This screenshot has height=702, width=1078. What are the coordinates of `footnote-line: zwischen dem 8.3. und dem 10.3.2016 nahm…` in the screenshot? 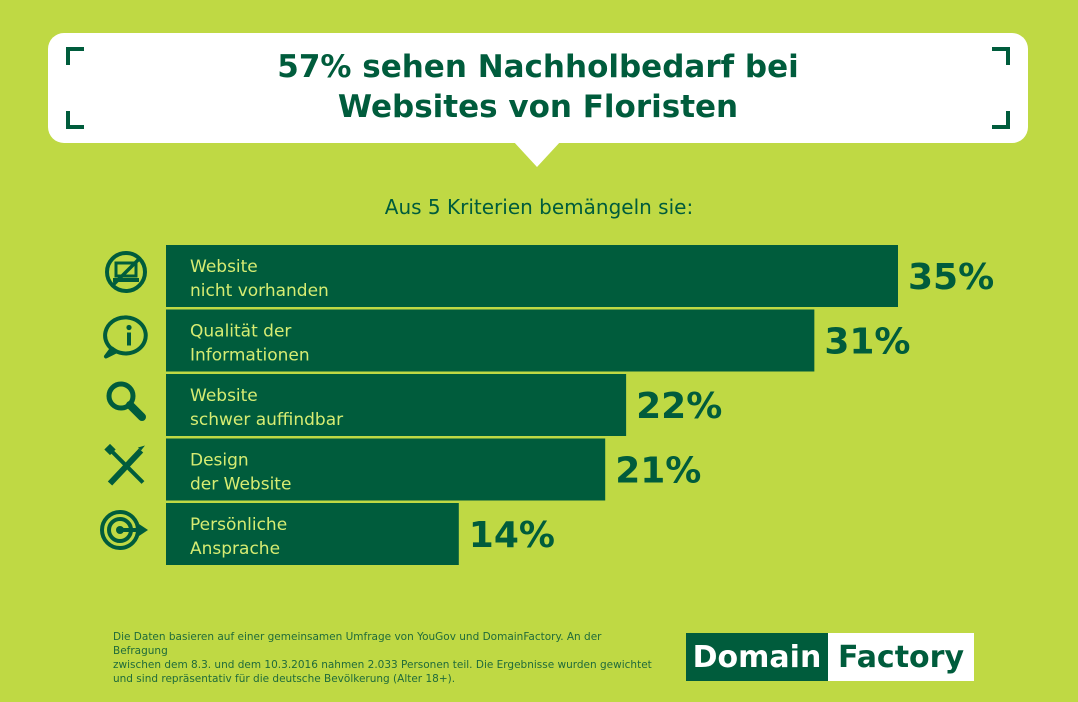 It's located at (382, 665).